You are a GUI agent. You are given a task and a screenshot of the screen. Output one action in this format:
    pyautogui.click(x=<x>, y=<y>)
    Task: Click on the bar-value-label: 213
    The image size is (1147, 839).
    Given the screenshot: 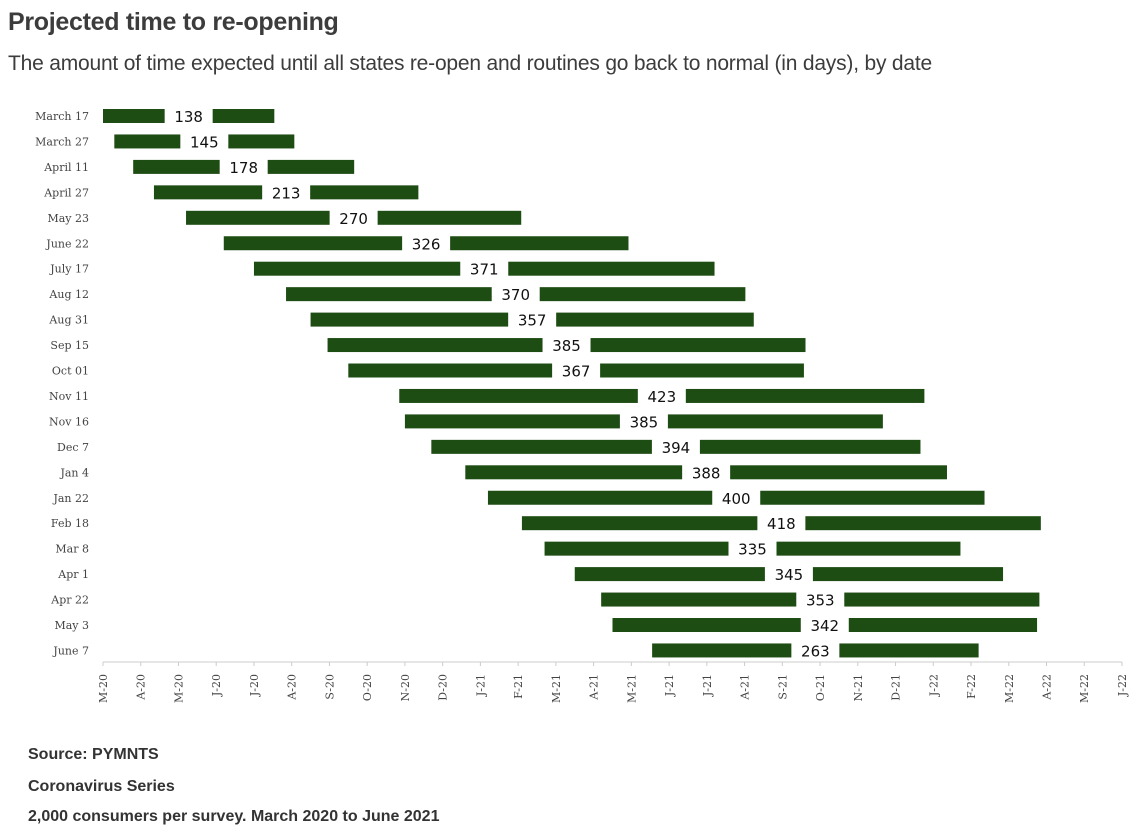 What is the action you would take?
    pyautogui.click(x=286, y=193)
    